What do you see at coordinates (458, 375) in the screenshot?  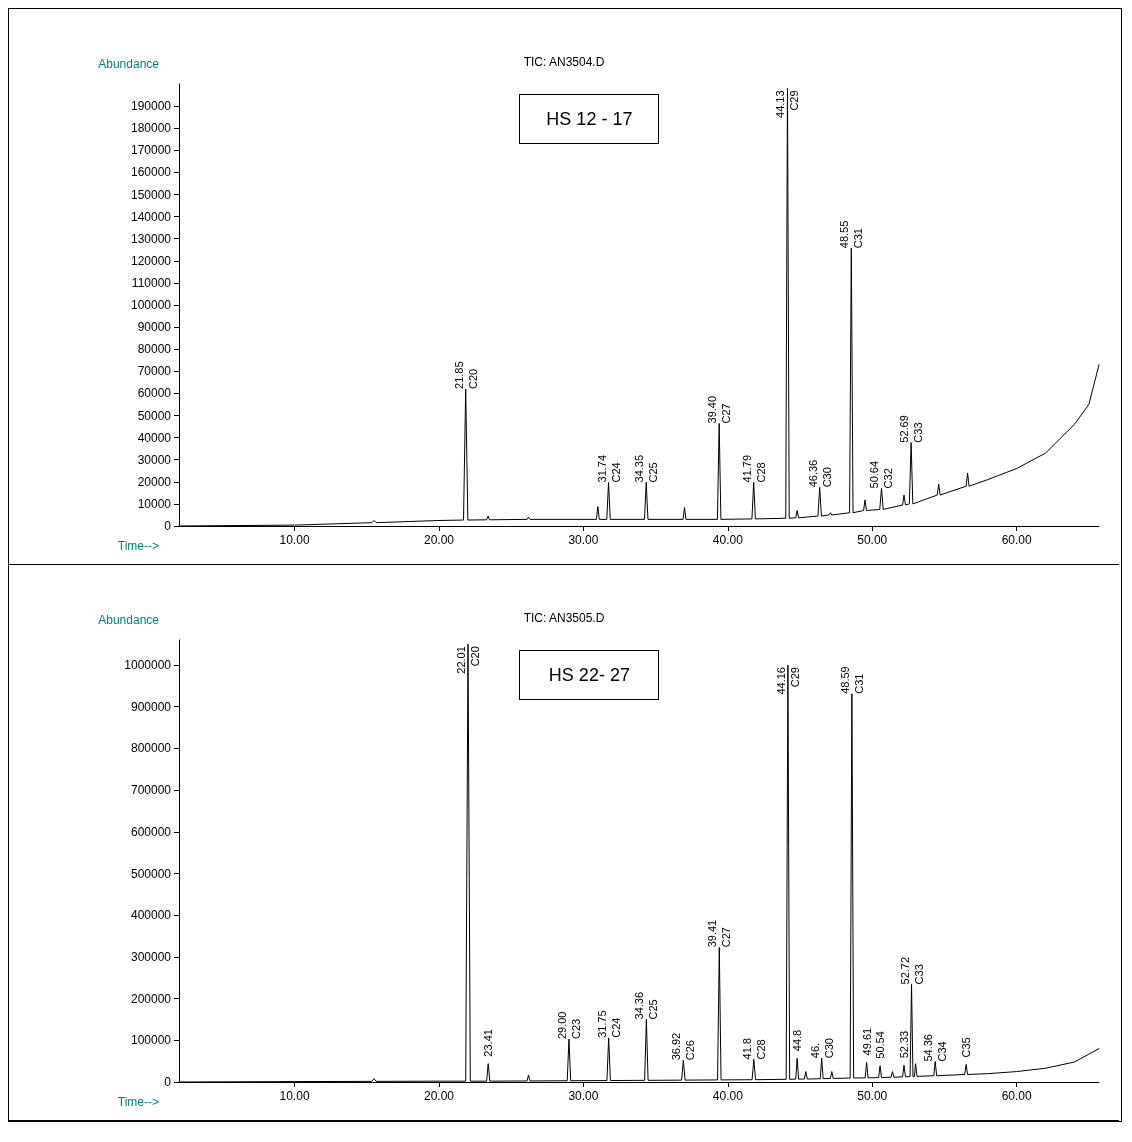 I see `annotation: 21.85` at bounding box center [458, 375].